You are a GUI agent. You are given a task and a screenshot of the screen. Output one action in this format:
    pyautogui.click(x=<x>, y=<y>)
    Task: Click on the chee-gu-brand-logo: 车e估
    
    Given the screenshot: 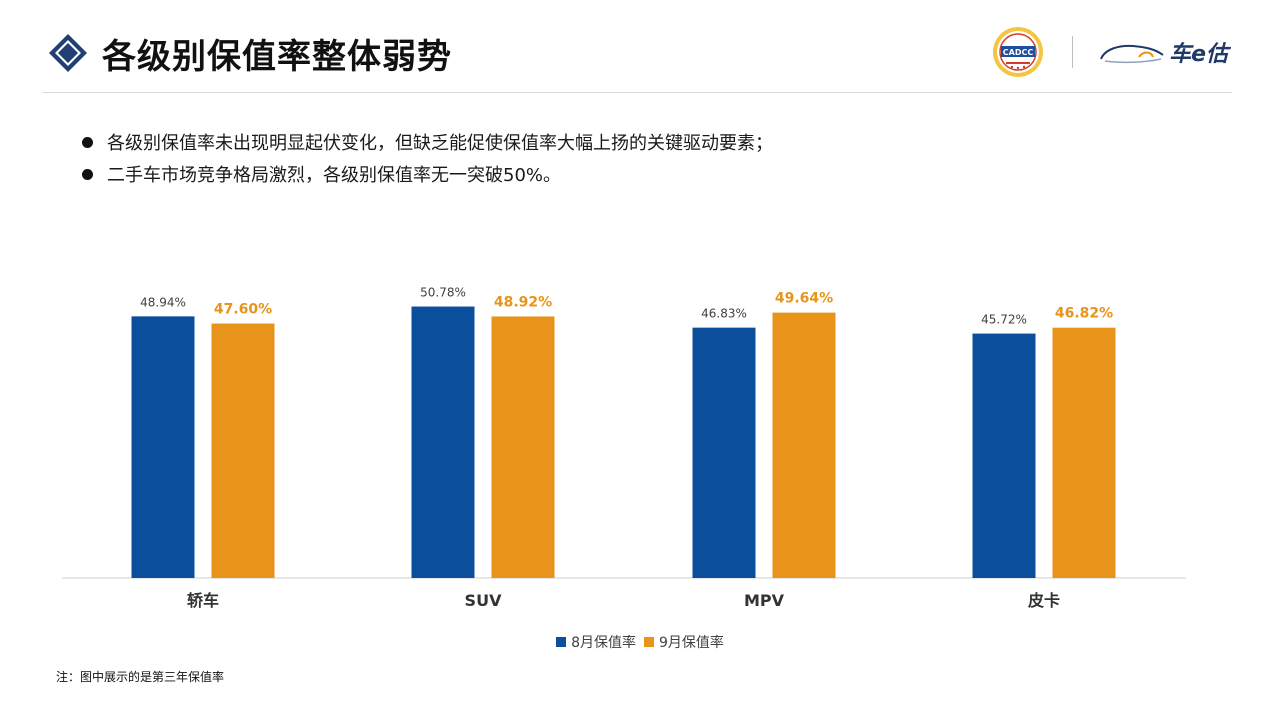 What is the action you would take?
    pyautogui.click(x=1163, y=52)
    